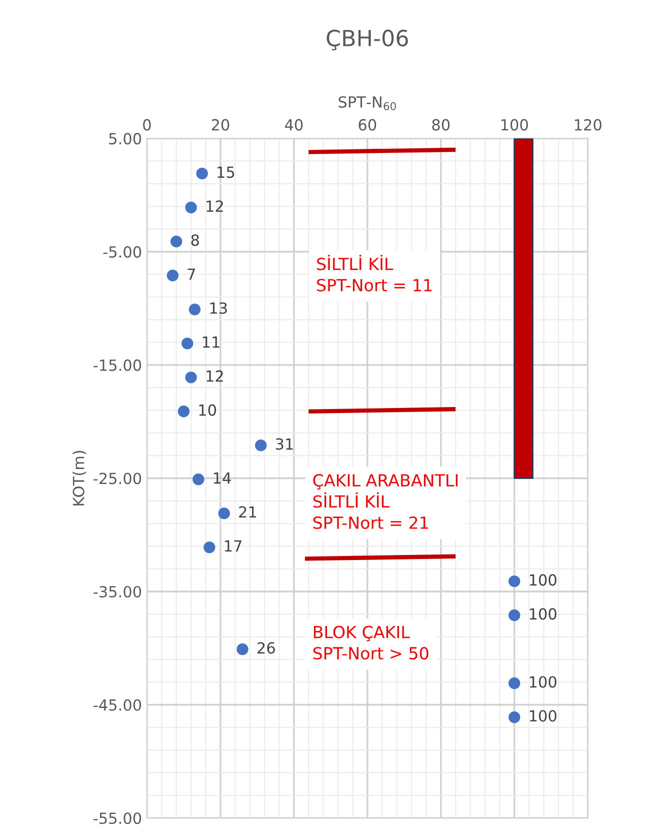 The image size is (668, 839). I want to click on annotation: 31, so click(284, 444).